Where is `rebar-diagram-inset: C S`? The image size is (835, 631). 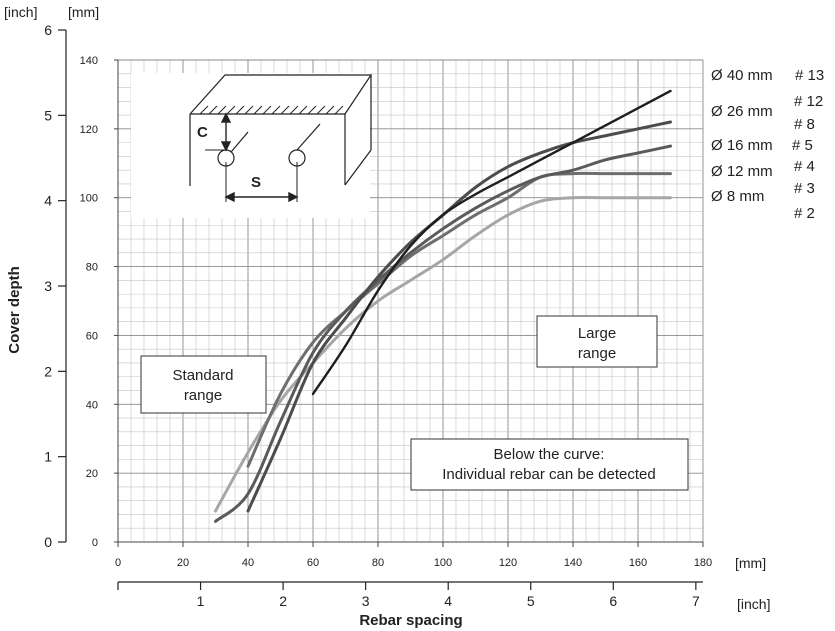 rebar-diagram-inset: C S is located at coordinates (252, 145).